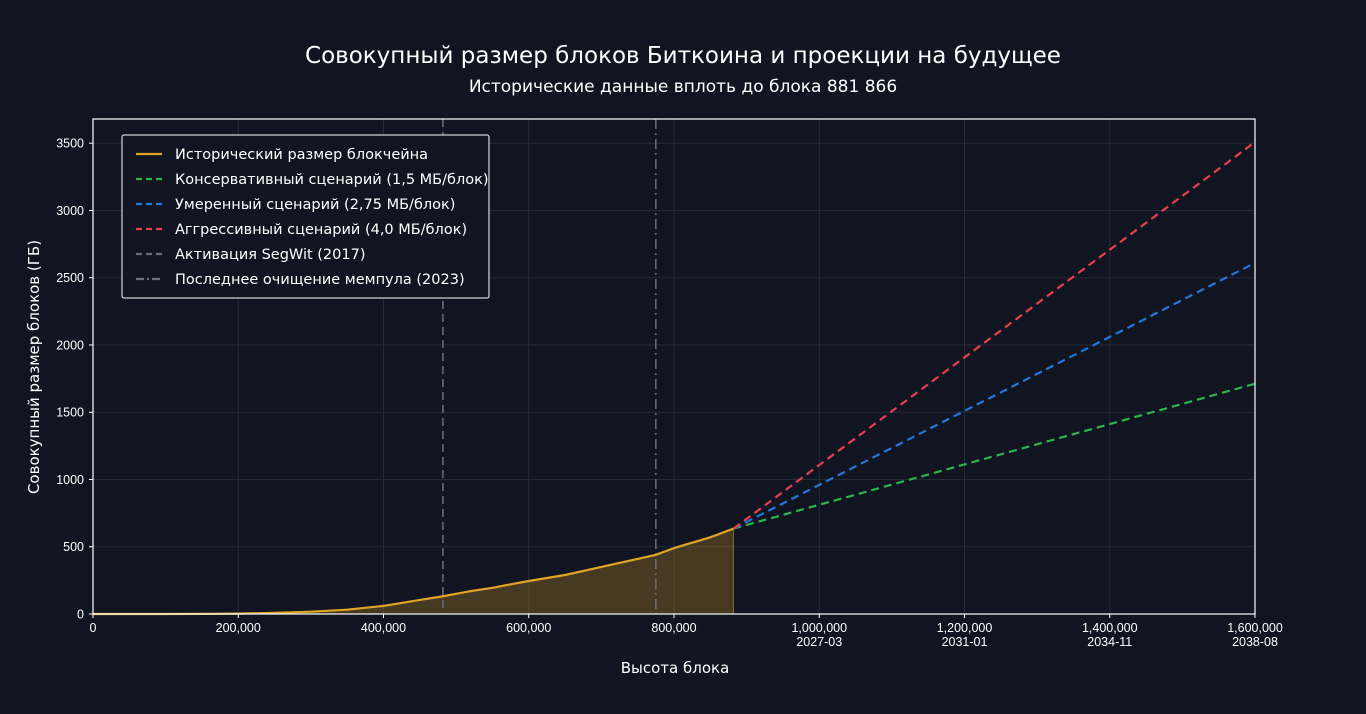  Describe the element at coordinates (819, 628) in the screenshot. I see `x-tick-label: 1,000,000` at that location.